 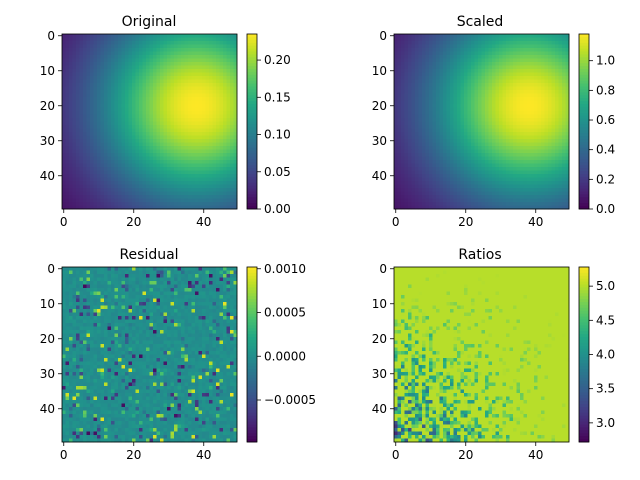 What do you see at coordinates (252, 205) in the screenshot?
I see `colorbar-segment` at bounding box center [252, 205].